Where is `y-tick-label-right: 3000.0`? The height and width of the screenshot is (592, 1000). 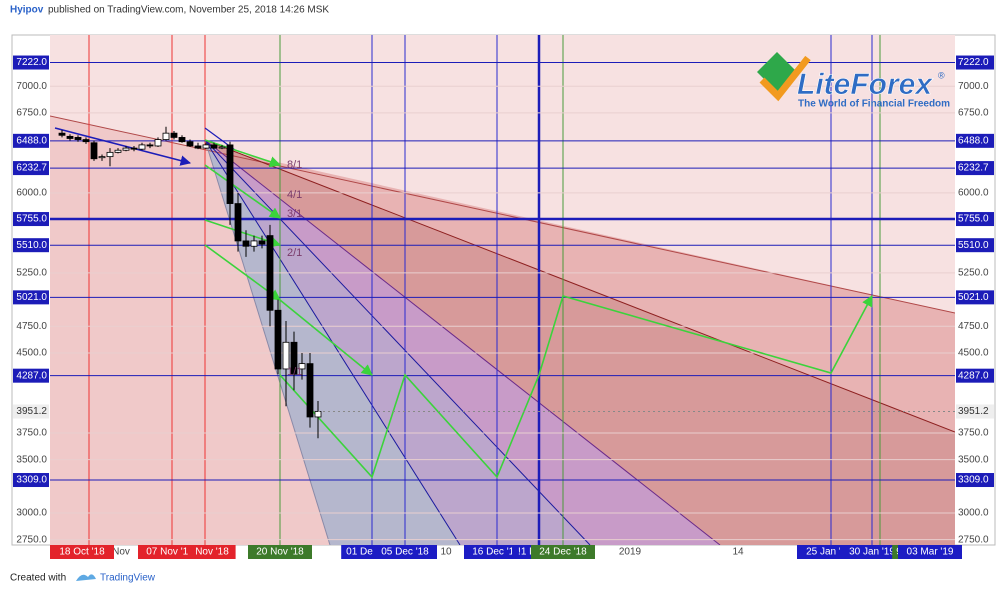
y-tick-label-right: 3000.0 is located at coordinates (973, 513).